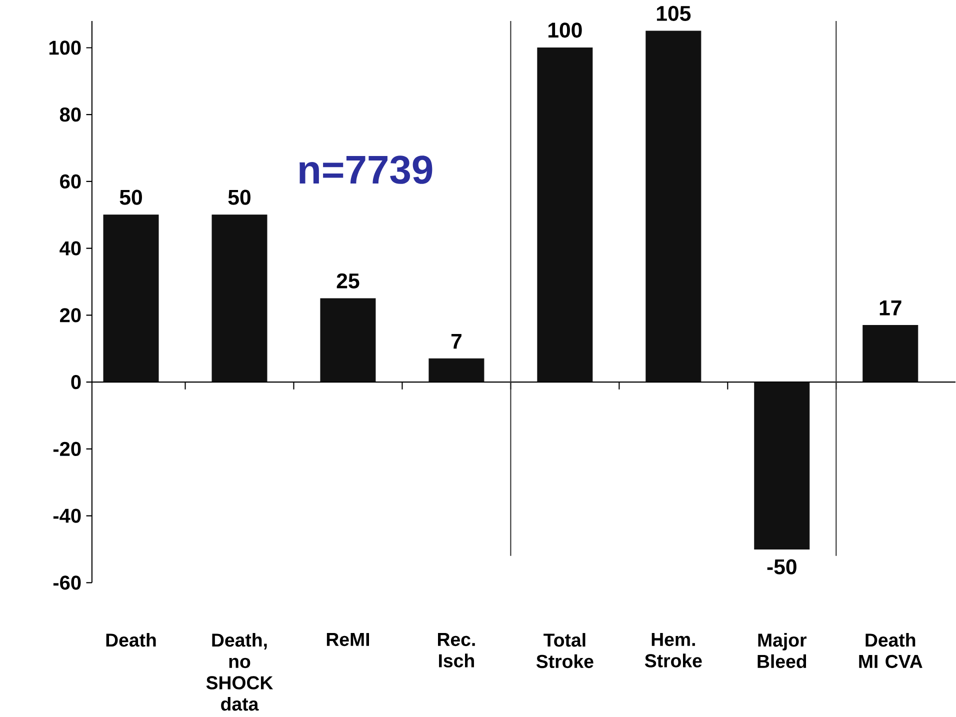  What do you see at coordinates (240, 672) in the screenshot?
I see `x-tick-label: Death, no SHOCK data` at bounding box center [240, 672].